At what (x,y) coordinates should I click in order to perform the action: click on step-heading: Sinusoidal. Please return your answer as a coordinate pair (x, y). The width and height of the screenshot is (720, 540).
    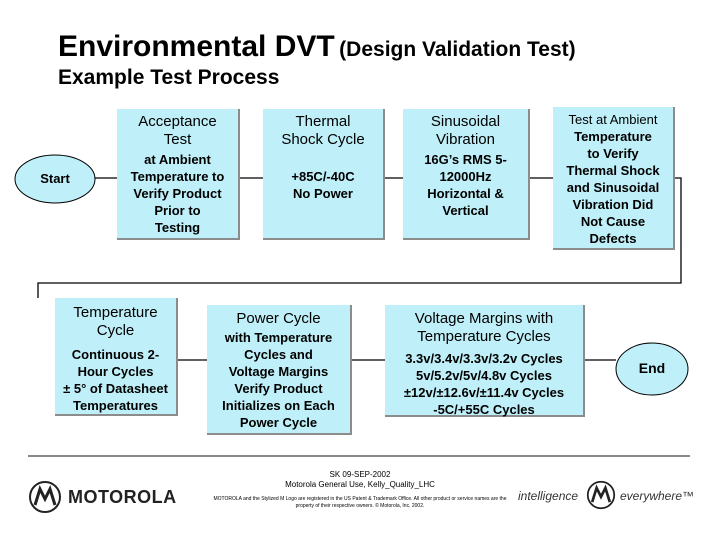
    Looking at the image, I should click on (465, 121).